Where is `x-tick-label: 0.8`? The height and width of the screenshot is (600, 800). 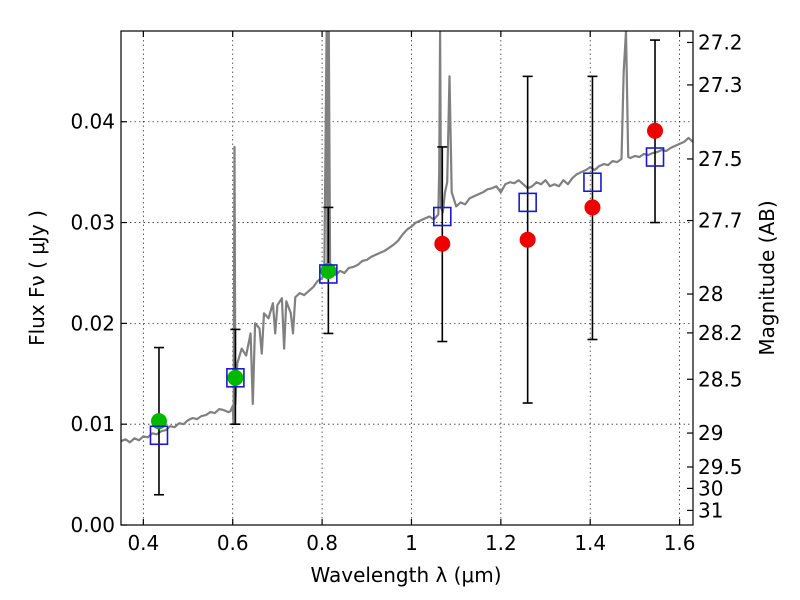 x-tick-label: 0.8 is located at coordinates (322, 543).